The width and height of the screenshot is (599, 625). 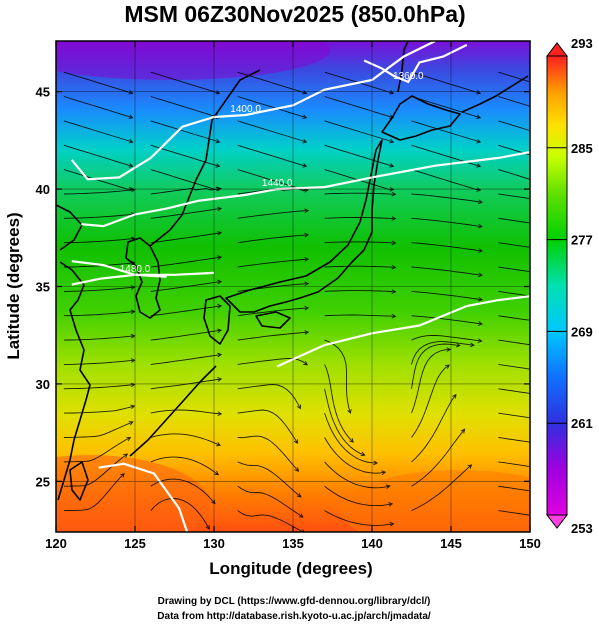 I want to click on coastline-ryukyu, so click(x=173, y=411).